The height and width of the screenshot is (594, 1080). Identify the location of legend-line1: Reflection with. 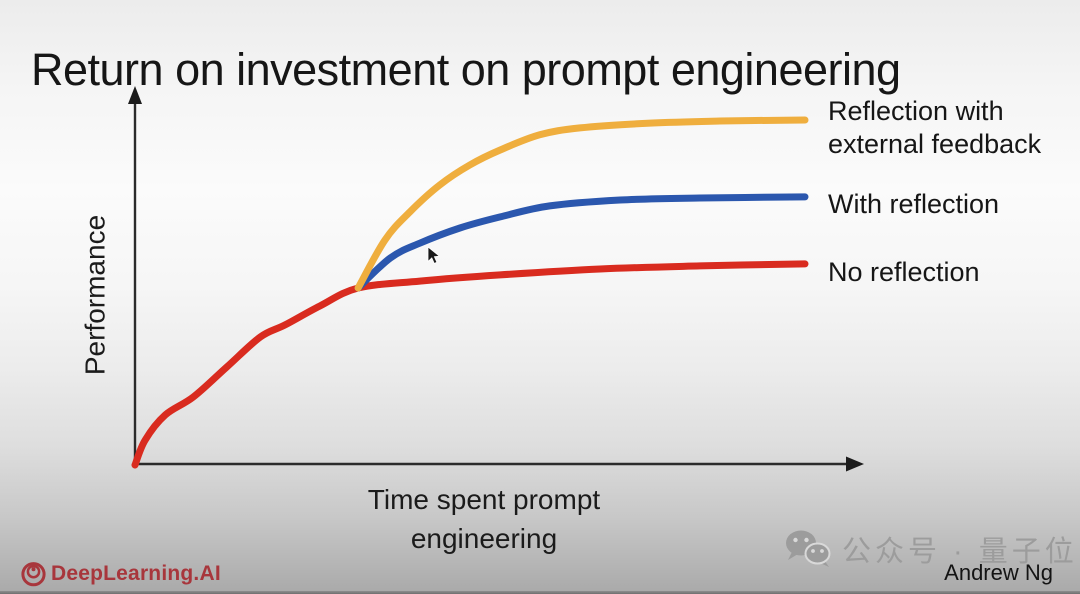
(916, 111).